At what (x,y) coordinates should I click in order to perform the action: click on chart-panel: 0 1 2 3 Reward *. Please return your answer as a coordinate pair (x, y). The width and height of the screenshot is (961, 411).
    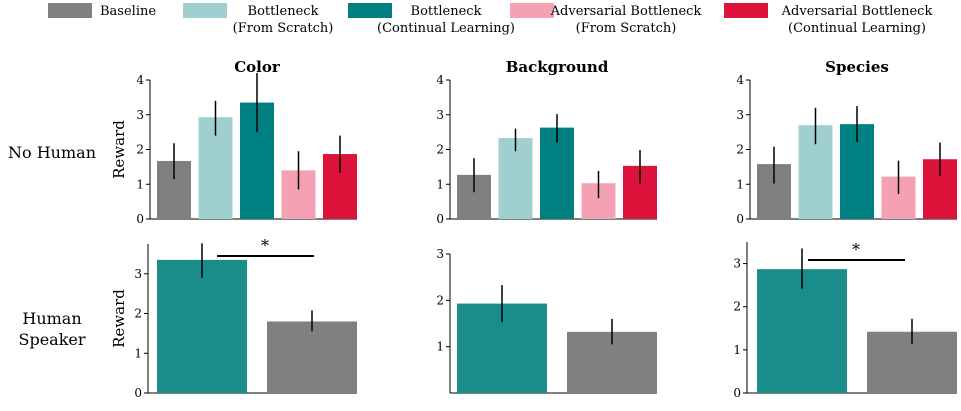
    Looking at the image, I should click on (233, 318).